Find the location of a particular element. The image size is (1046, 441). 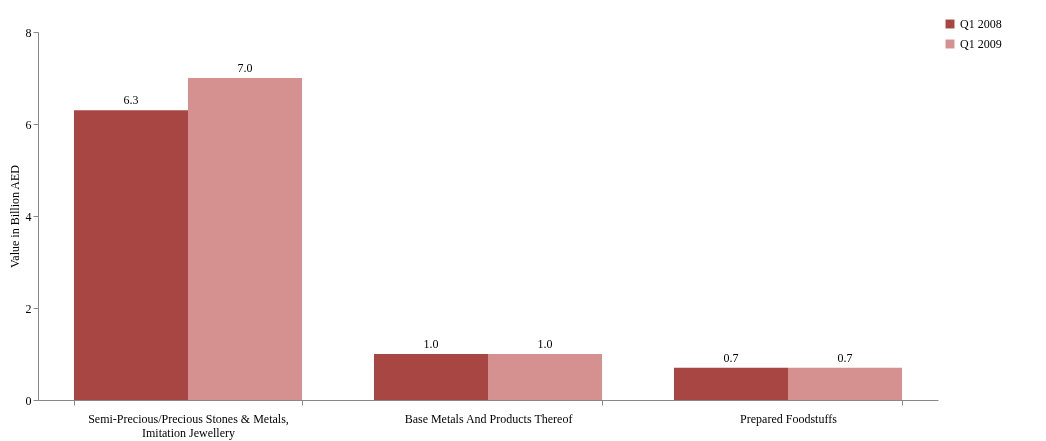

legend-label: Q1 2009 is located at coordinates (981, 44).